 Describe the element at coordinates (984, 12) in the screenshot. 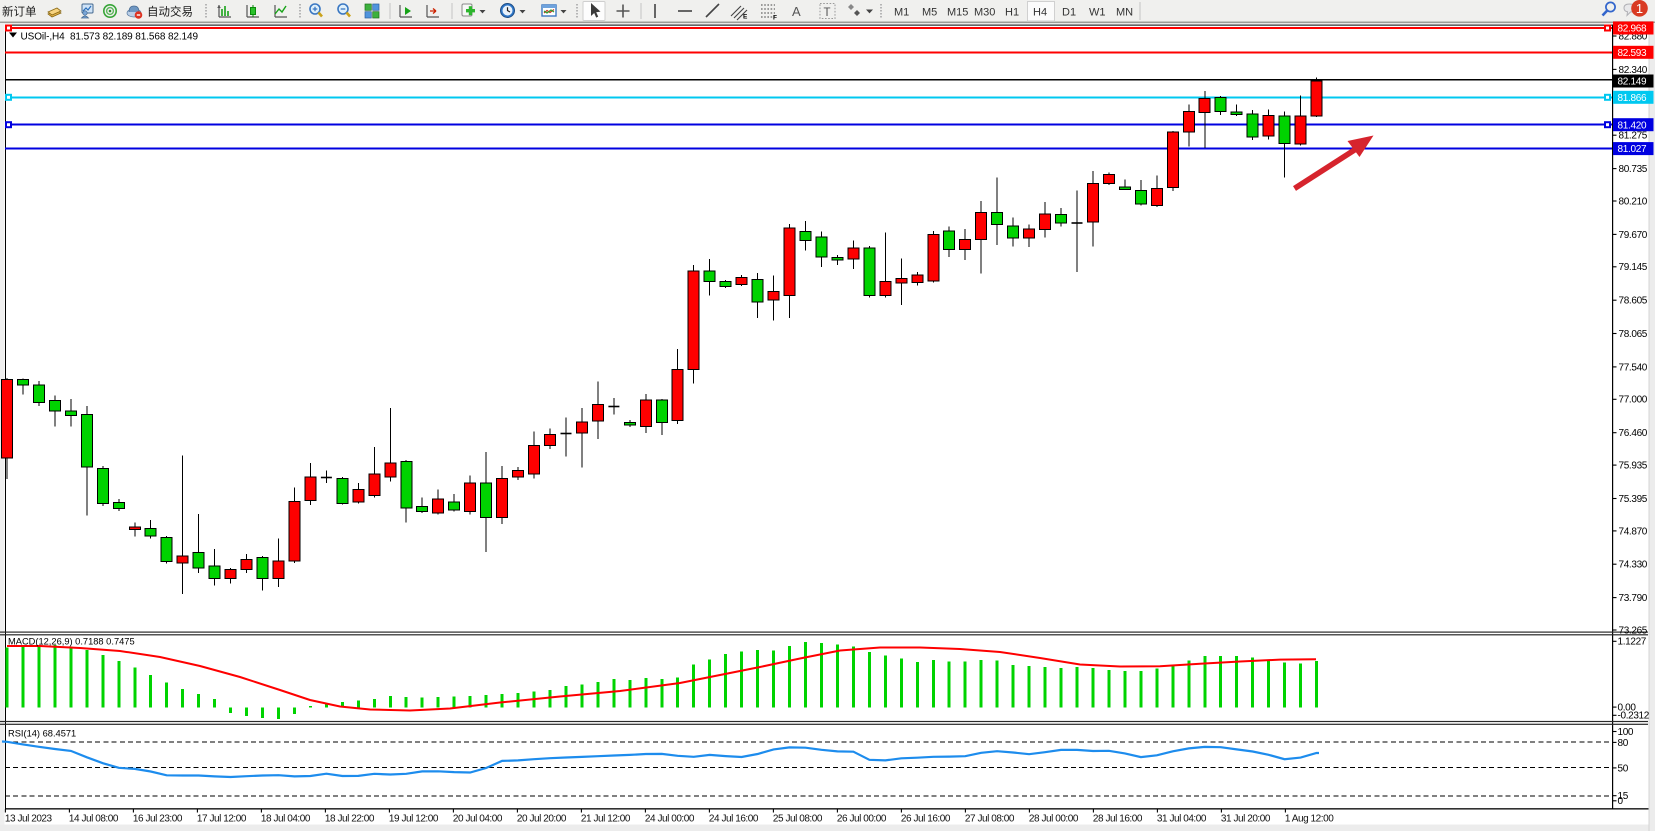

I see `svg-text: M30` at that location.